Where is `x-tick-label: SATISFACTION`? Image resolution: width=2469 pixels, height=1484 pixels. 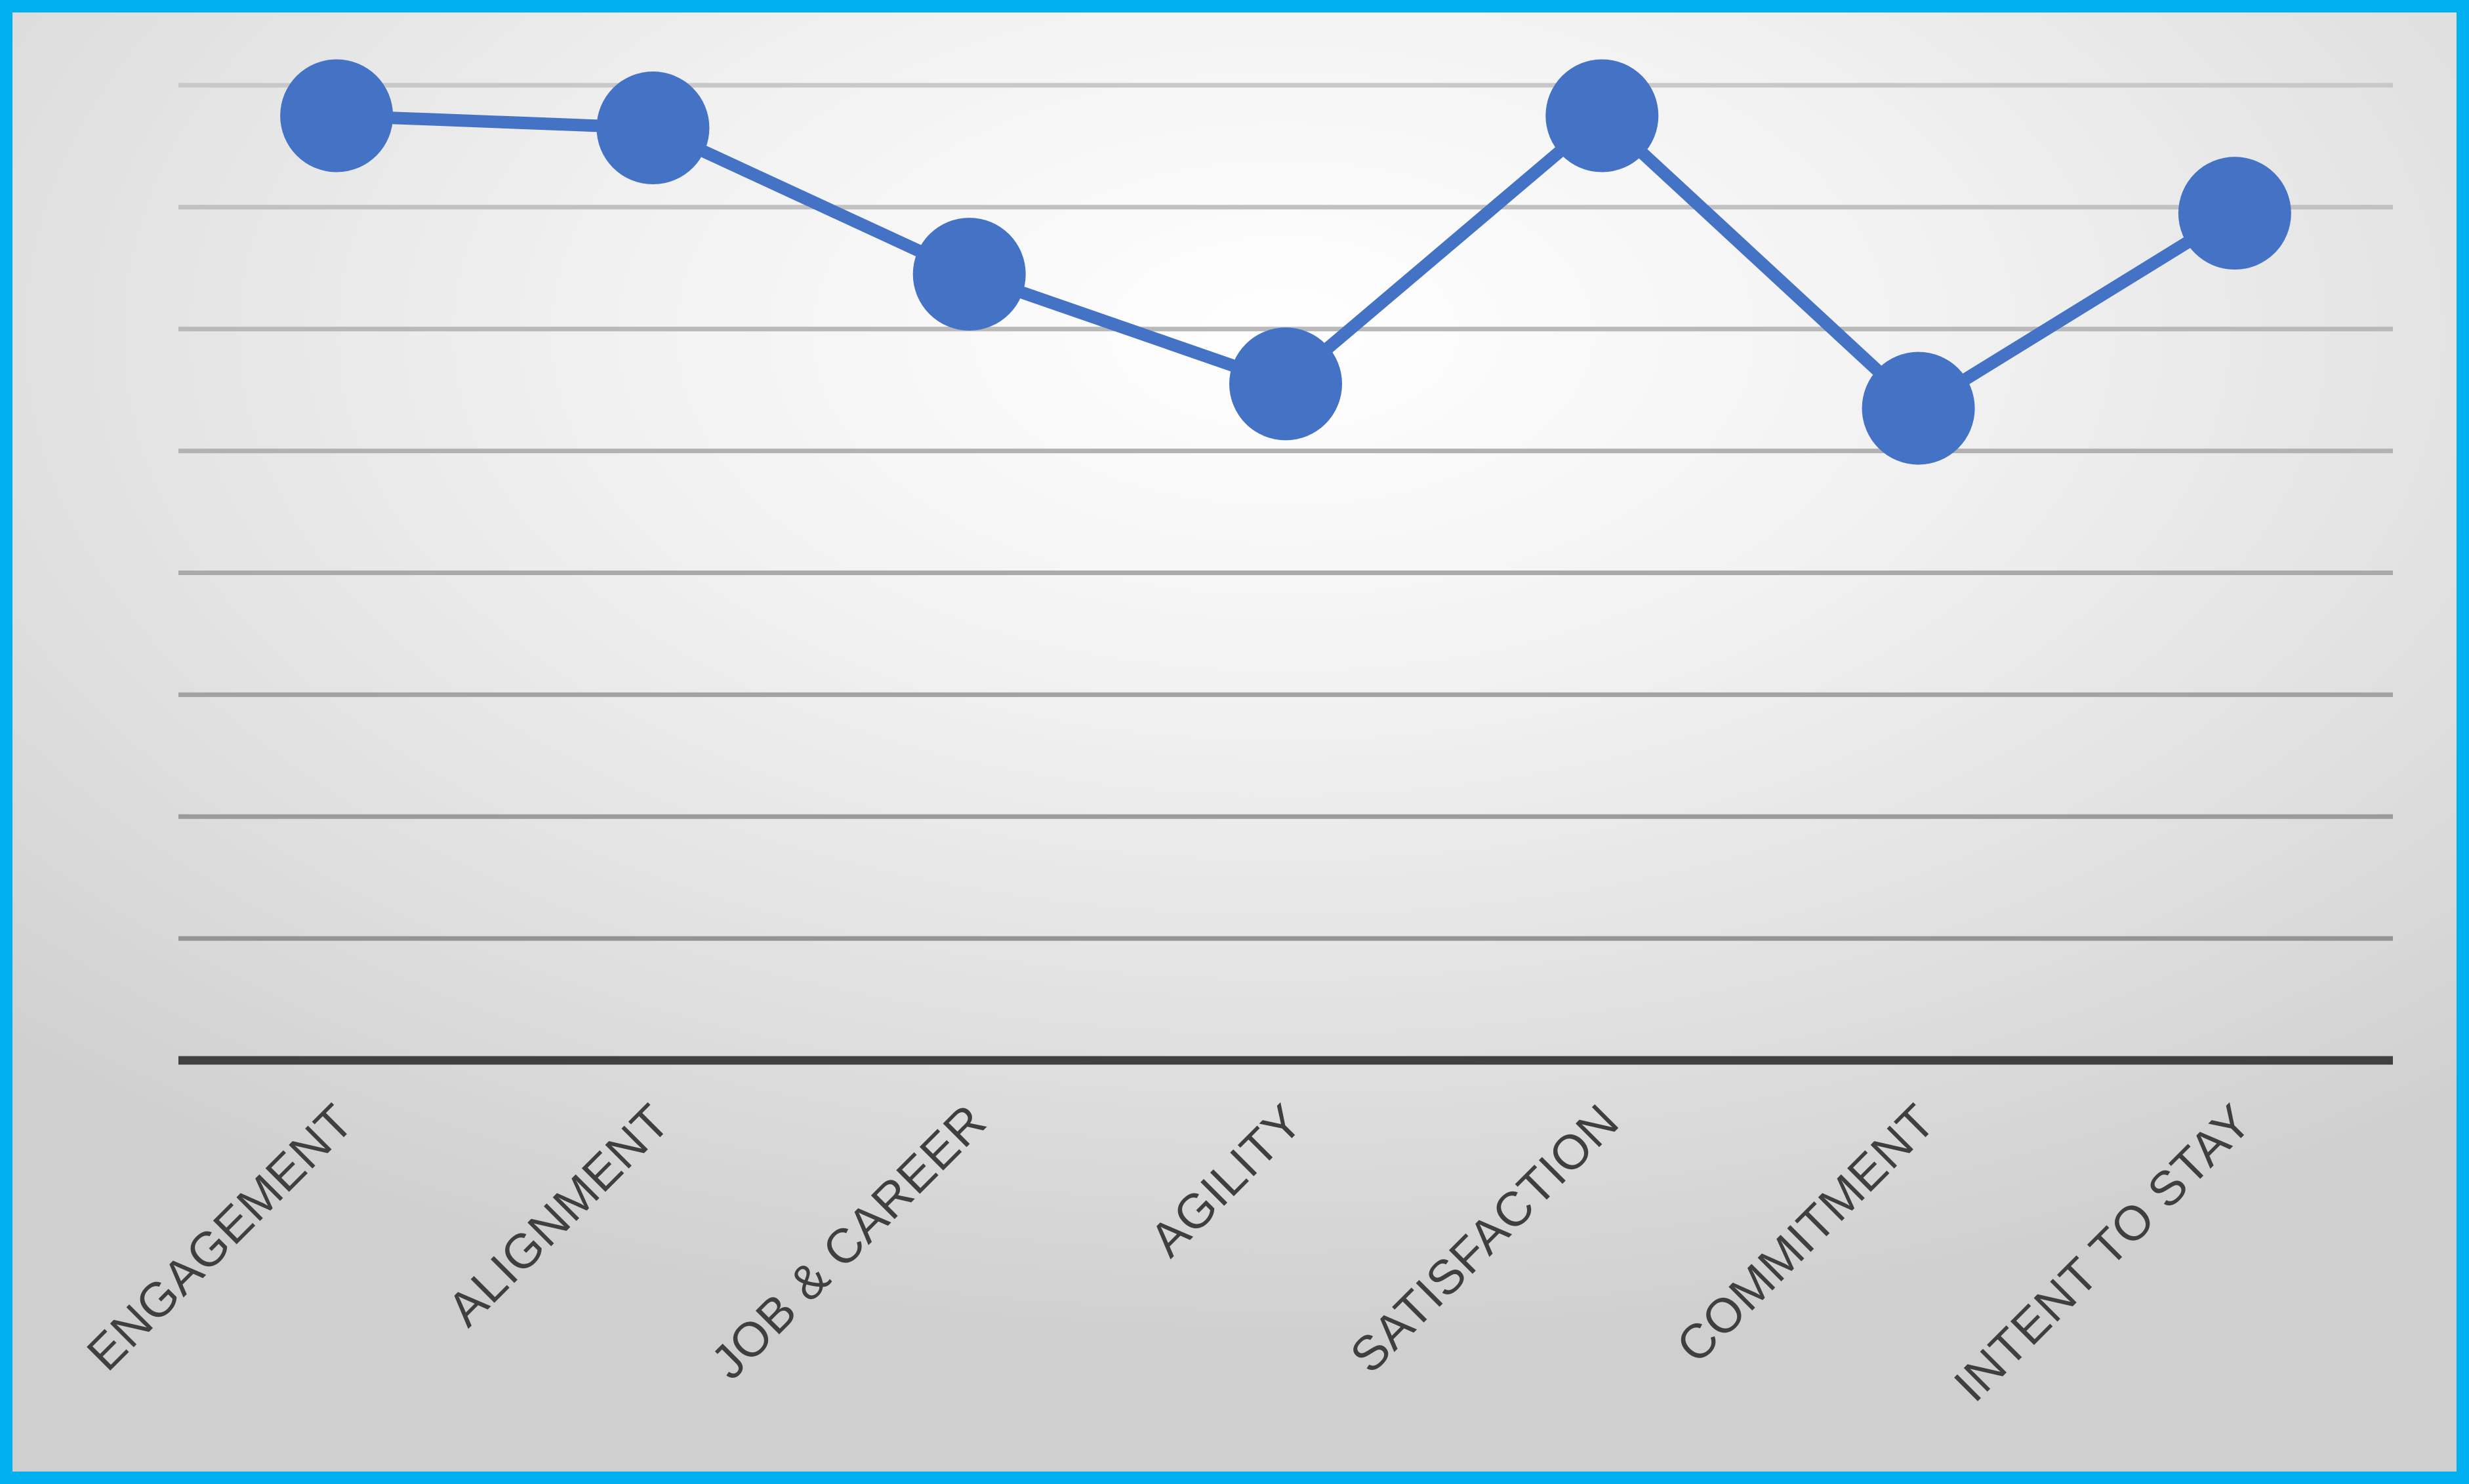 x-tick-label: SATISFACTION is located at coordinates (1484, 1238).